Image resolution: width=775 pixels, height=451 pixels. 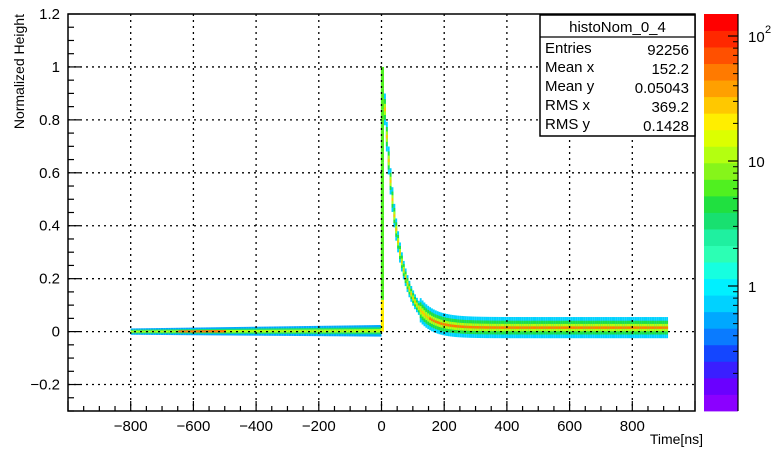 I want to click on y-axis: −0.2 0 0.2 0.4 0.6 0.8 1 1.2, so click(x=55, y=209).